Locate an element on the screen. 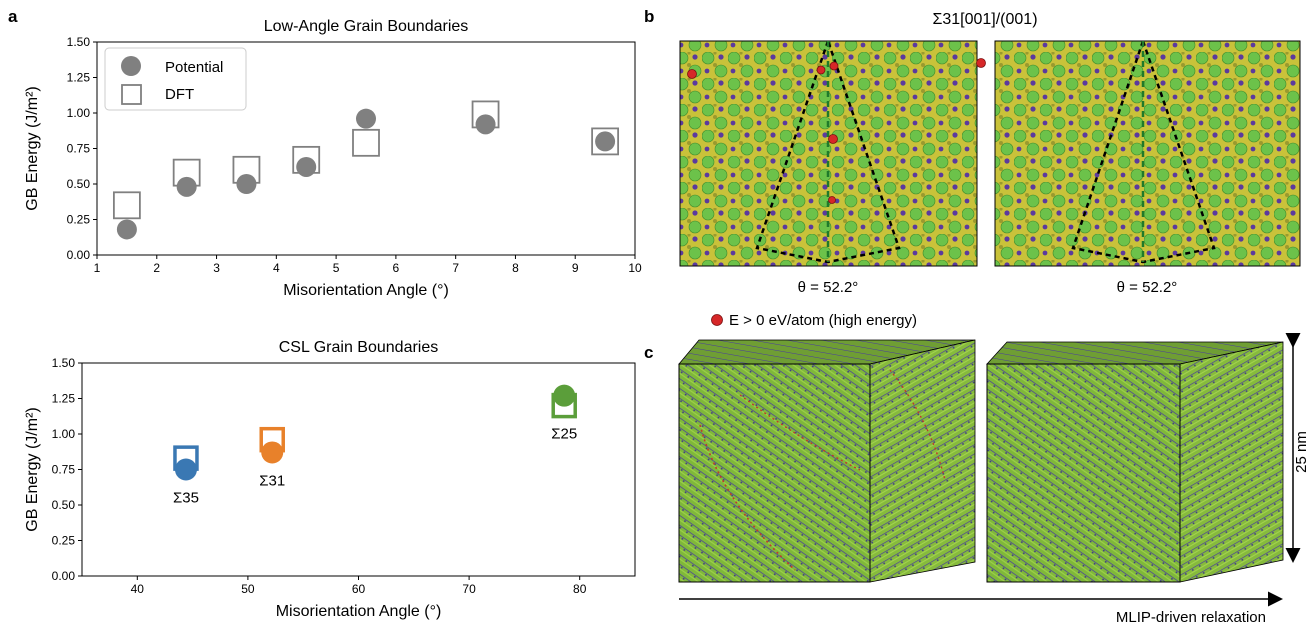 The width and height of the screenshot is (1311, 626). x-tick-label: 60 is located at coordinates (359, 589).